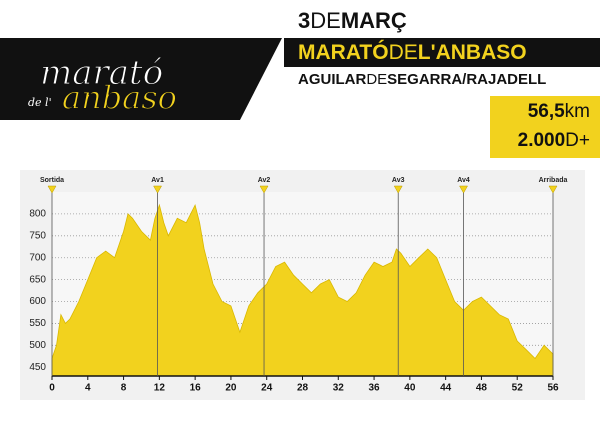 The height and width of the screenshot is (423, 600). What do you see at coordinates (88, 388) in the screenshot?
I see `x-tick-label: 4` at bounding box center [88, 388].